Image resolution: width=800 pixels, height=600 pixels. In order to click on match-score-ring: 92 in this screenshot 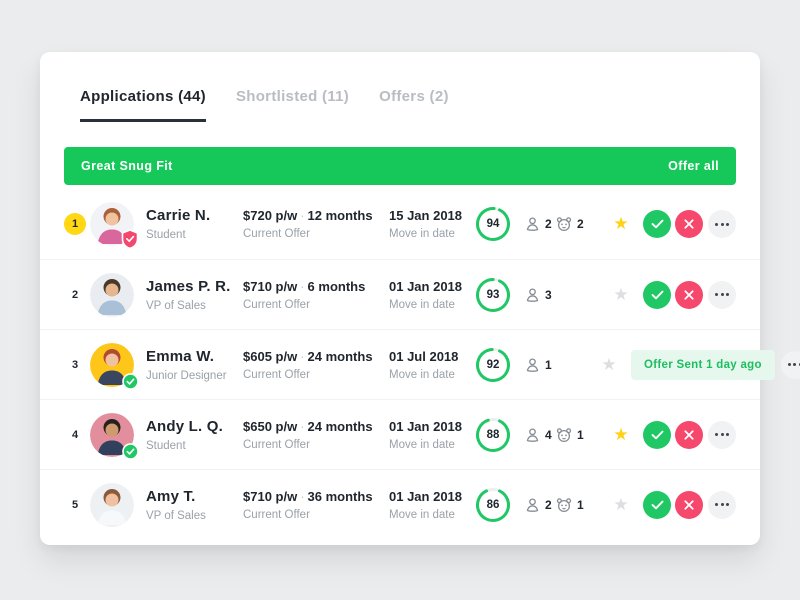, I will do `click(493, 365)`.